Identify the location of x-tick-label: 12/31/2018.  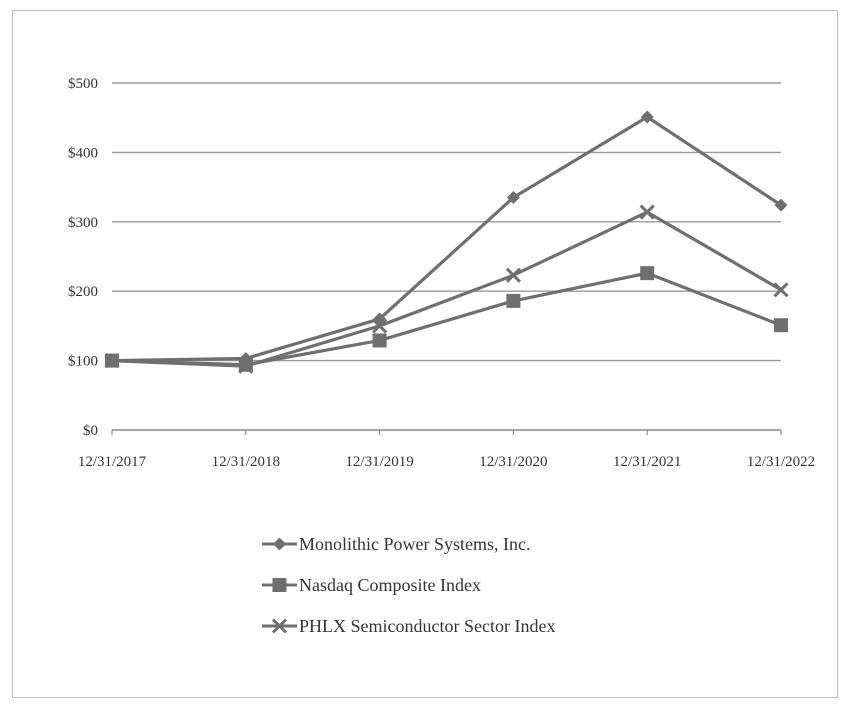
(246, 462).